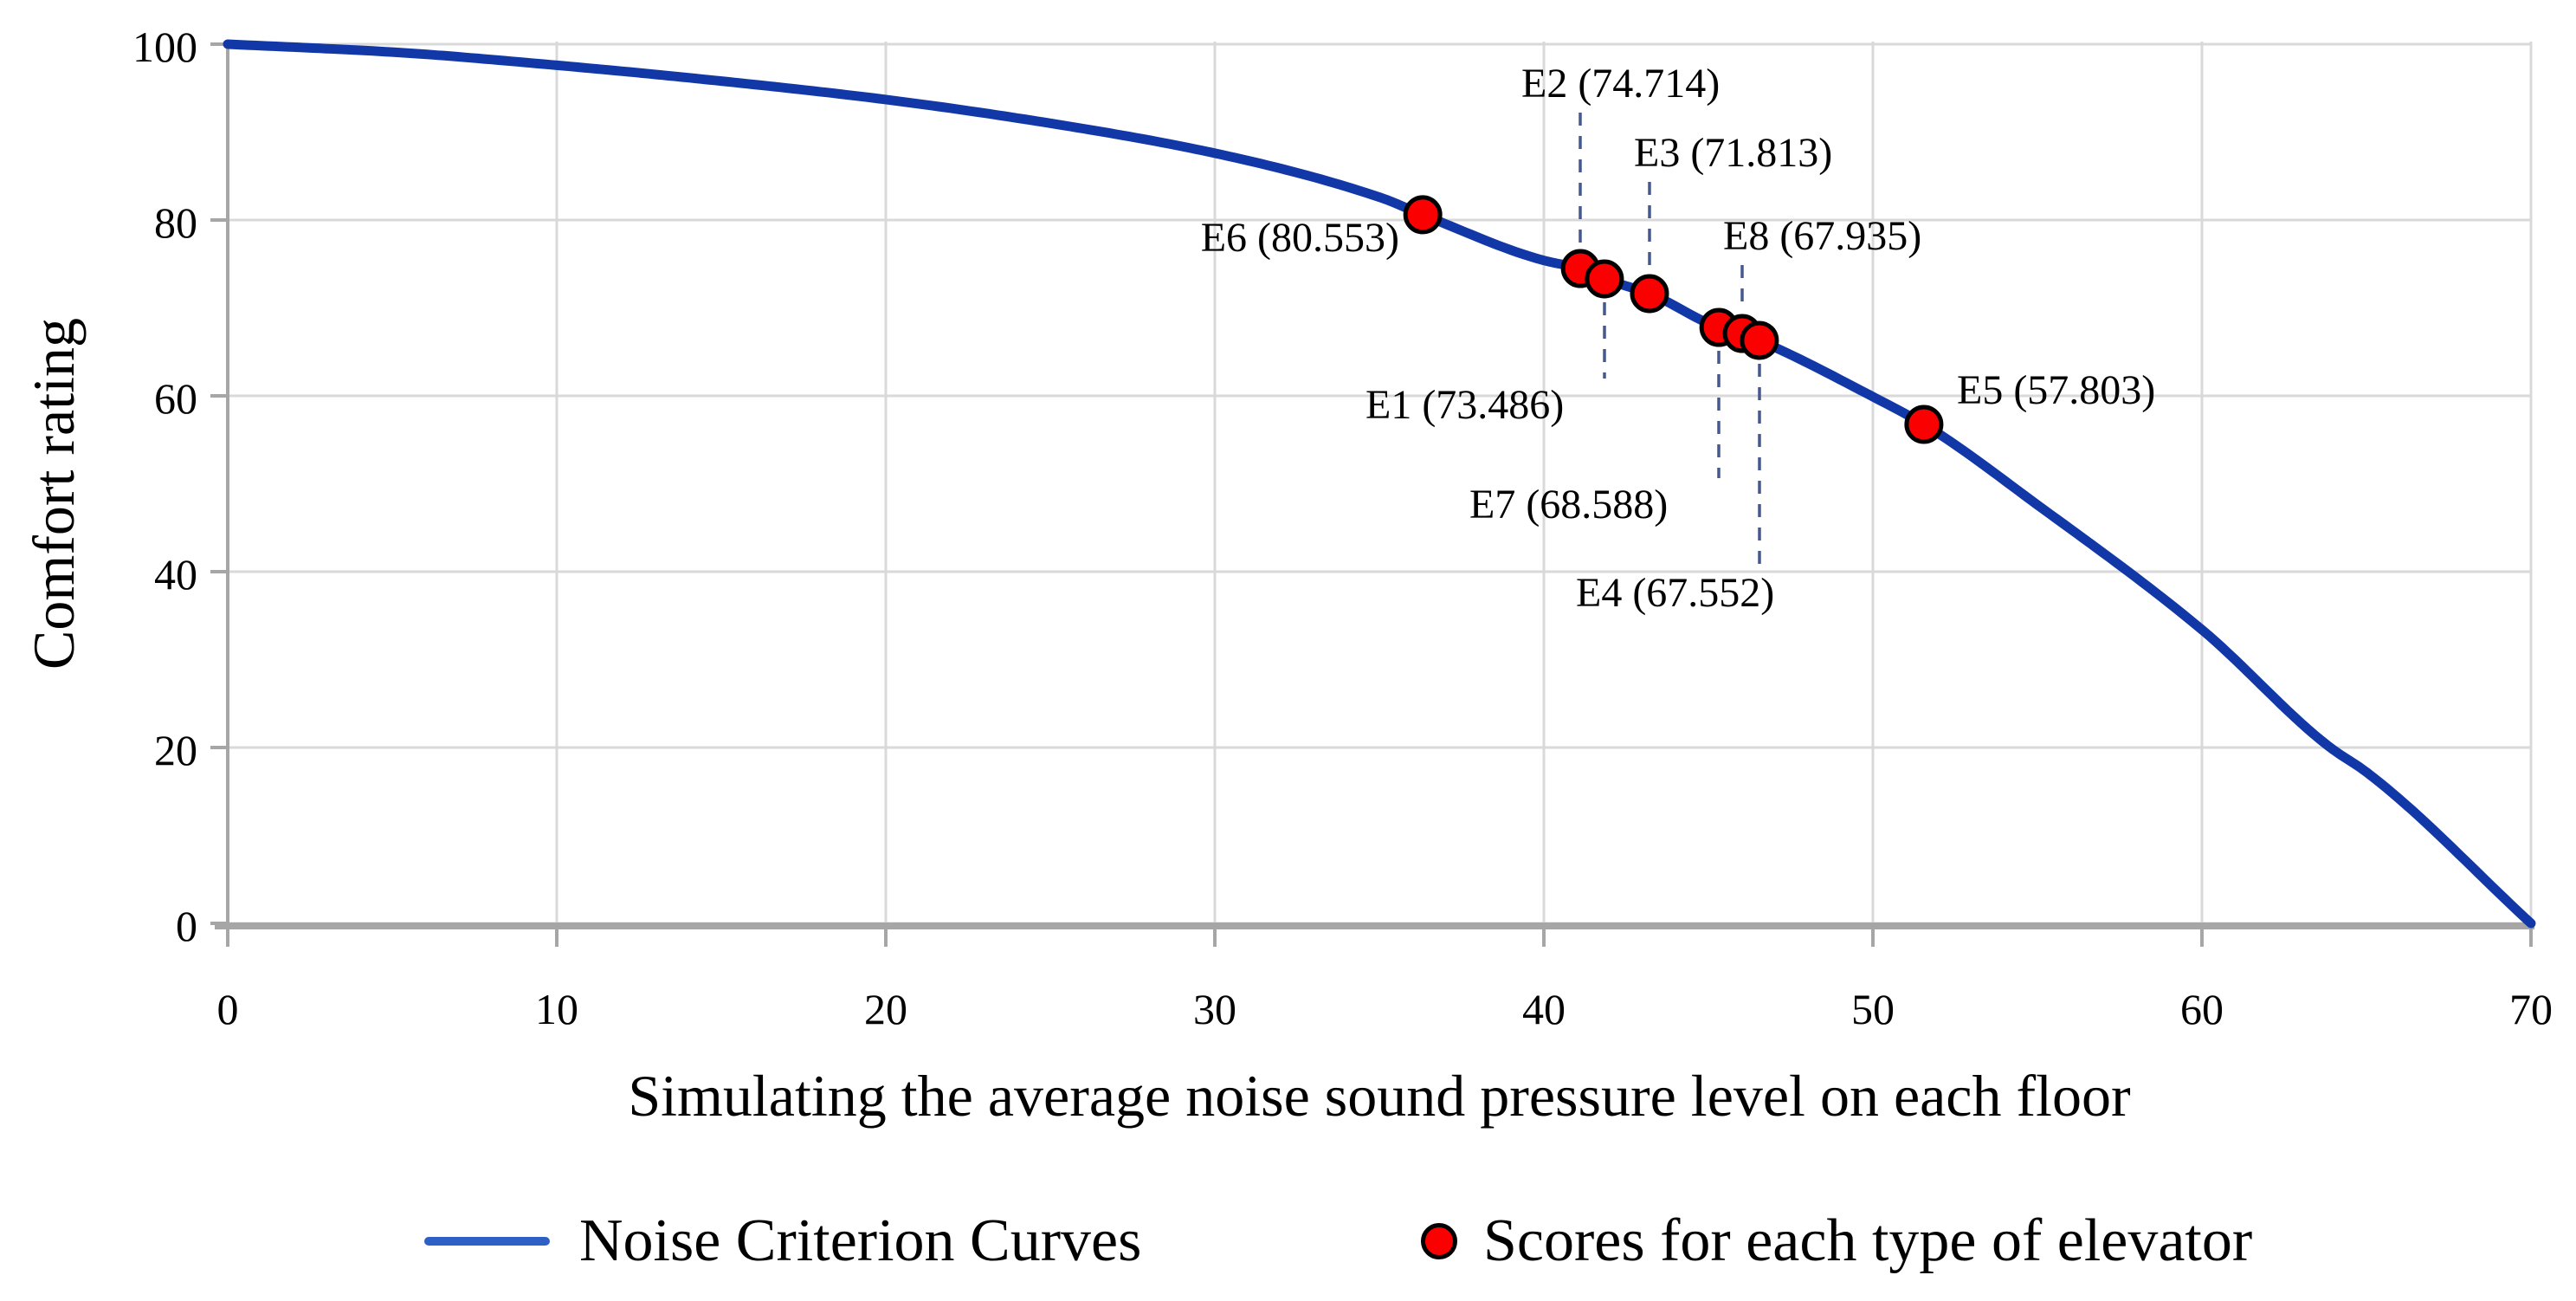 The image size is (2576, 1301). I want to click on point-label-E8: E8 (67.935), so click(1822, 236).